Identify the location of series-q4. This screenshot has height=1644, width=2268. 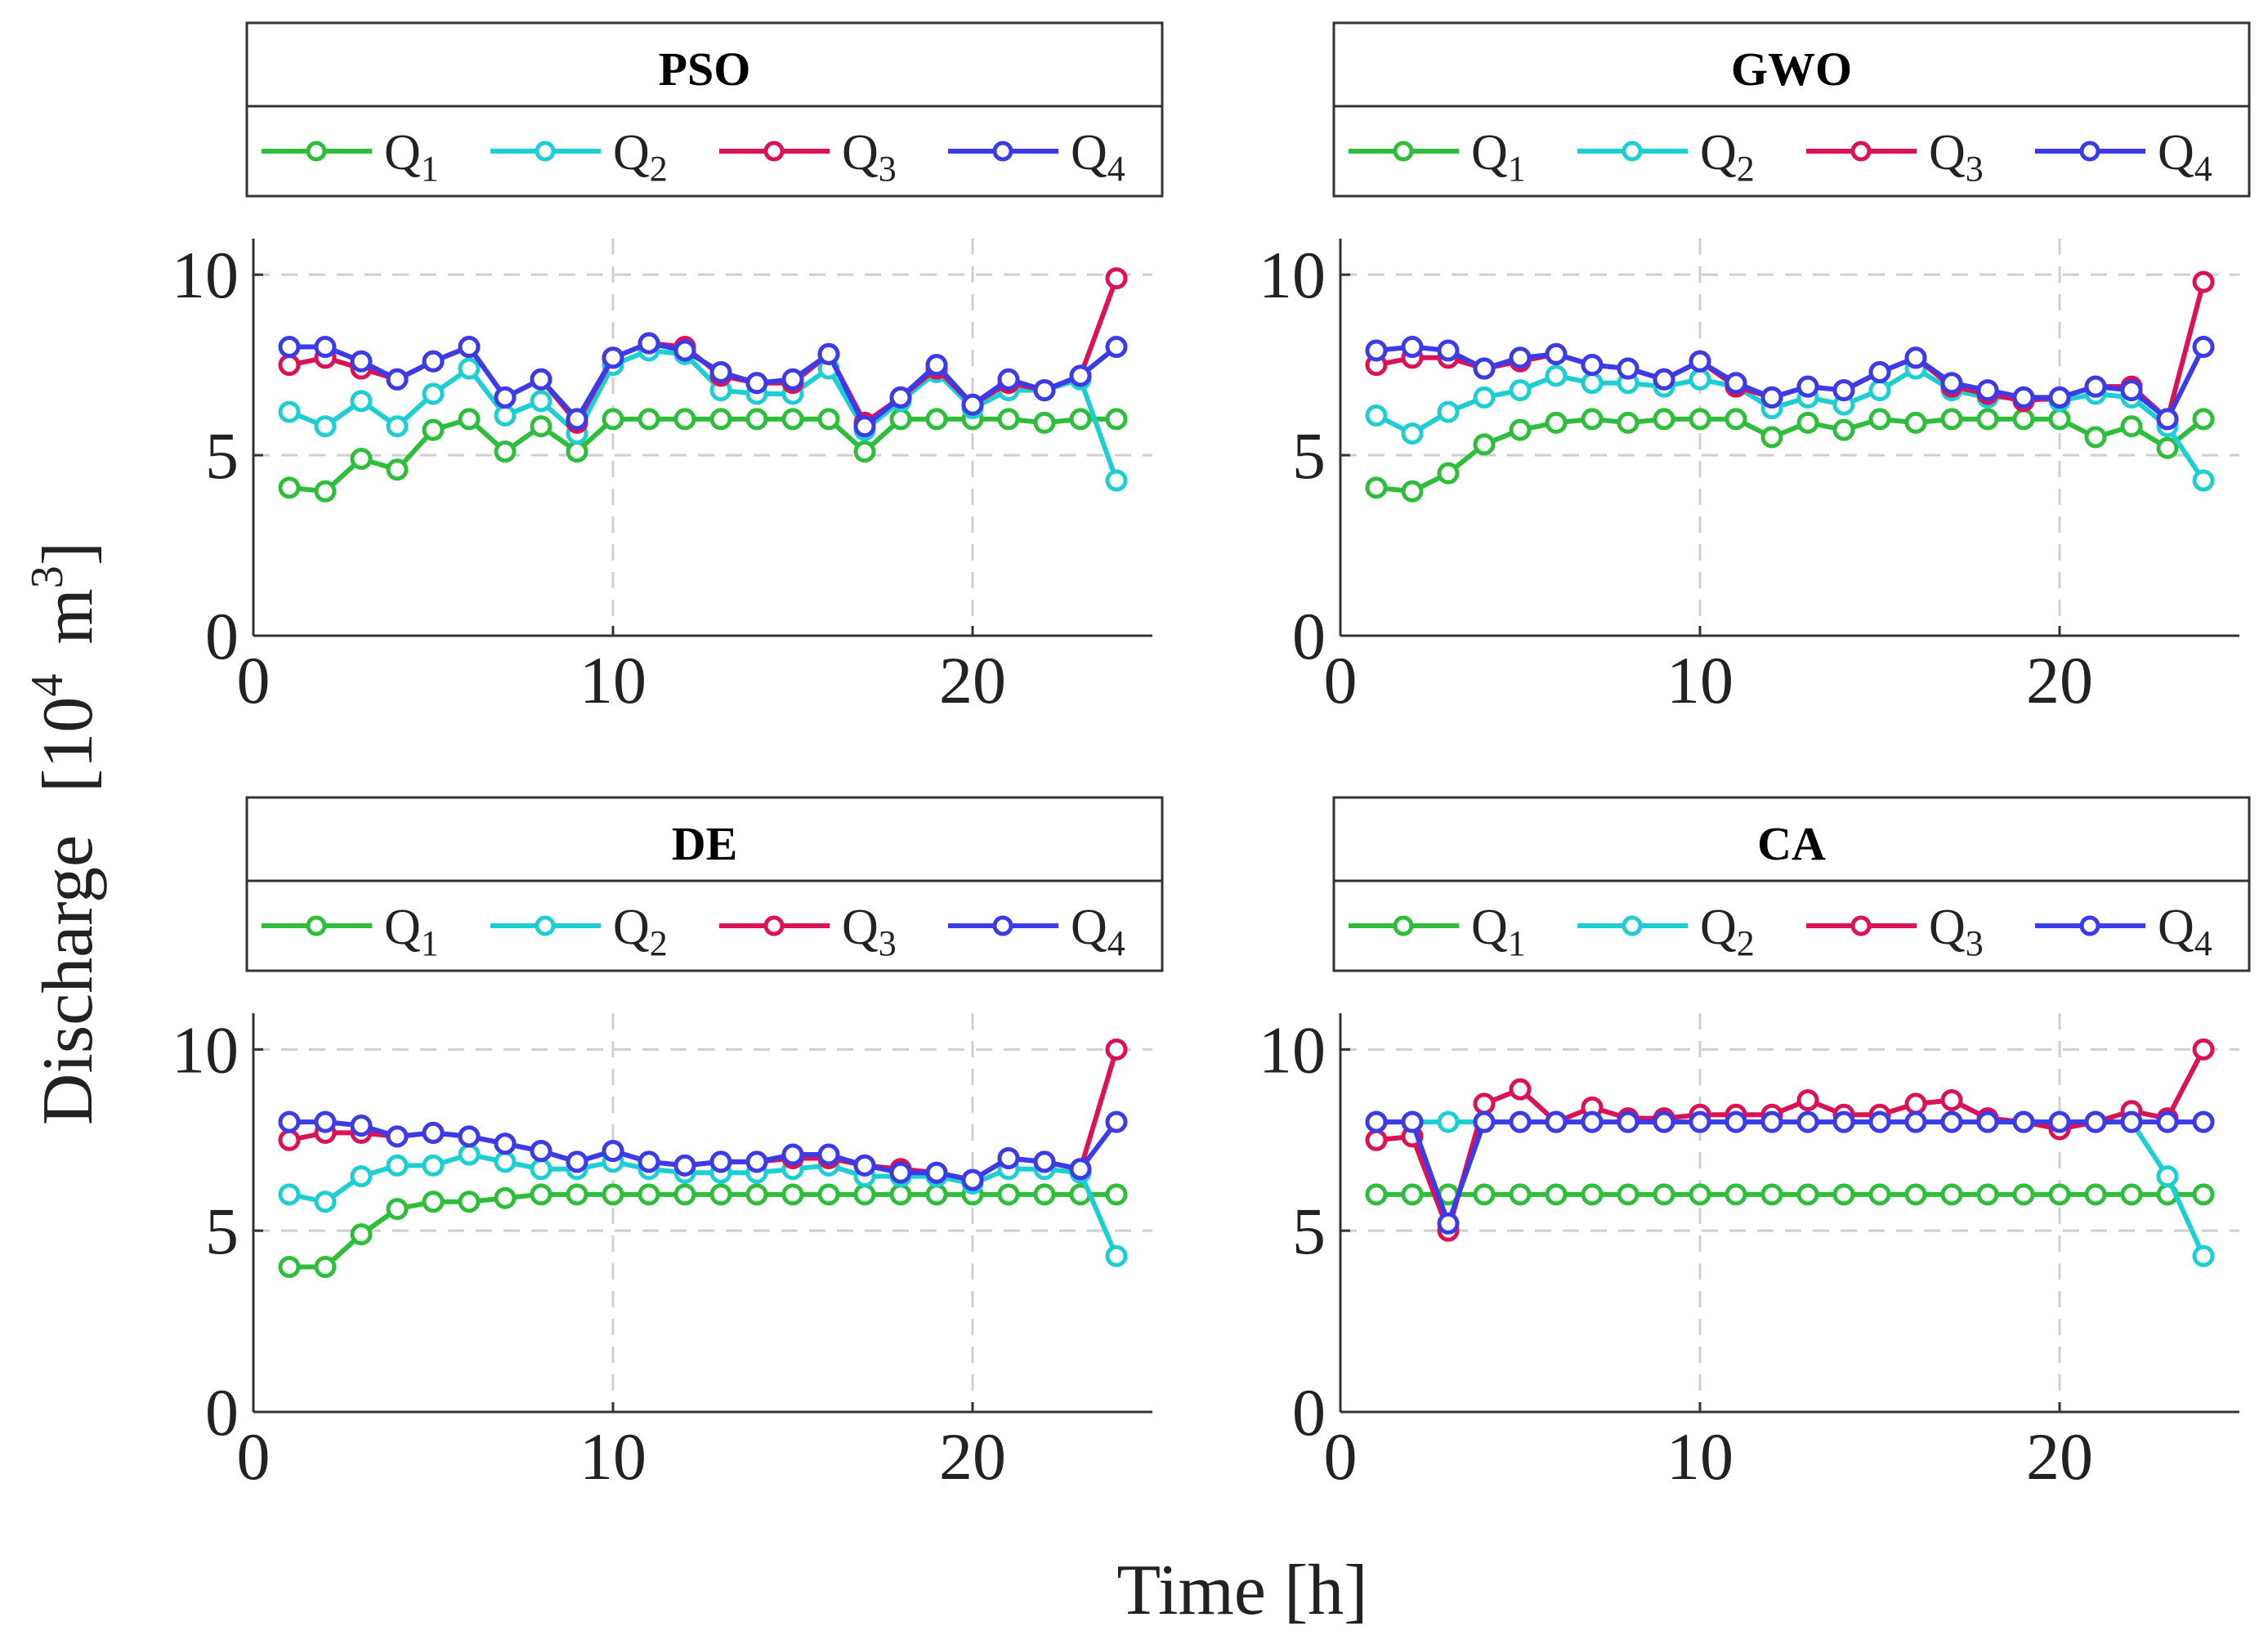
(703, 385).